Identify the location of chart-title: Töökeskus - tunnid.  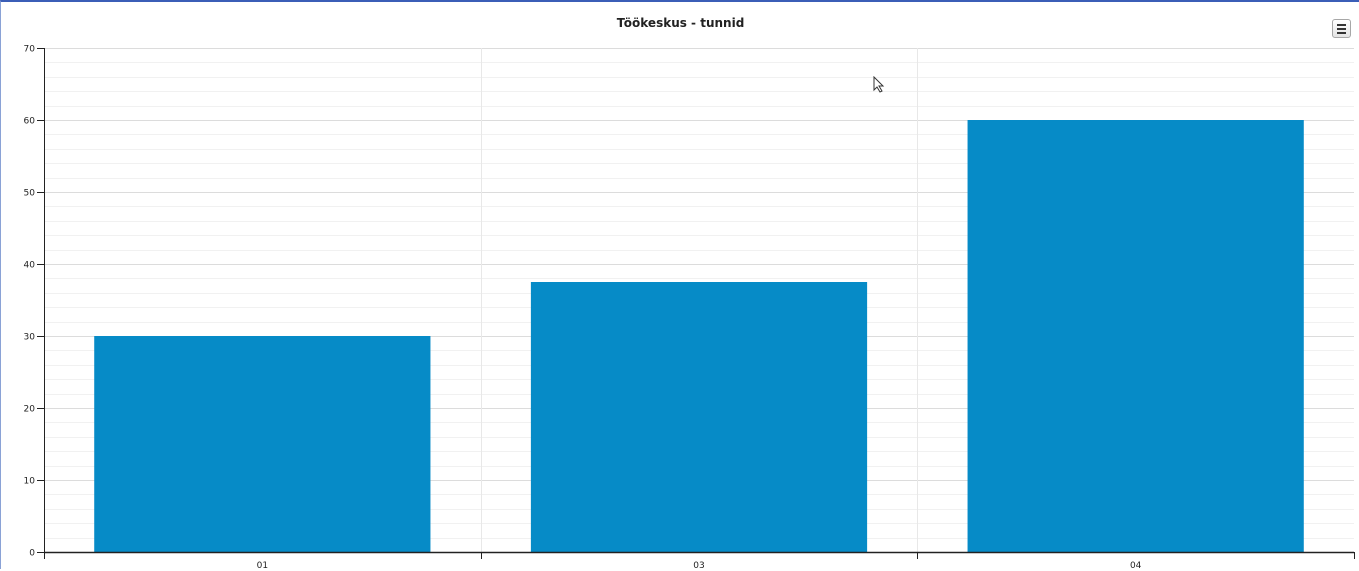
(680, 23).